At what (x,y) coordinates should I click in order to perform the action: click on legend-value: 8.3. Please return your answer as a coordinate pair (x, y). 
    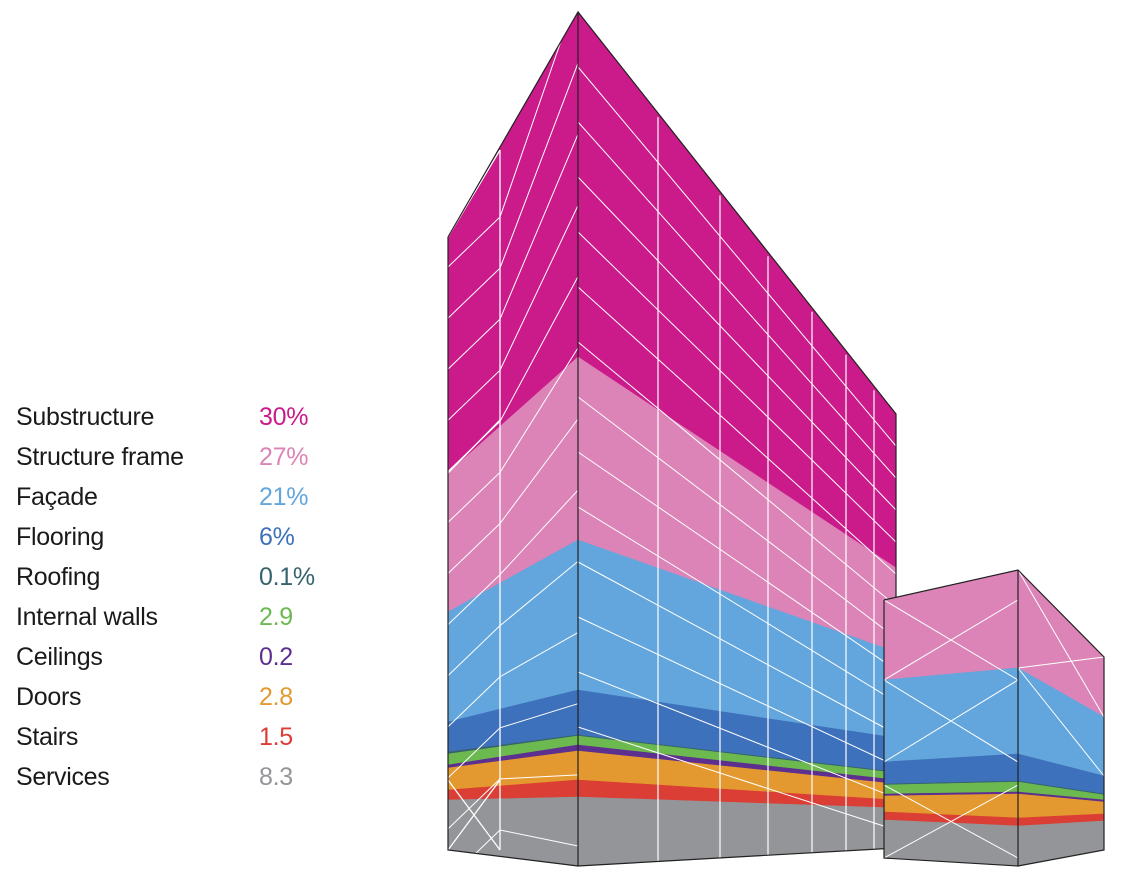
    Looking at the image, I should click on (276, 777).